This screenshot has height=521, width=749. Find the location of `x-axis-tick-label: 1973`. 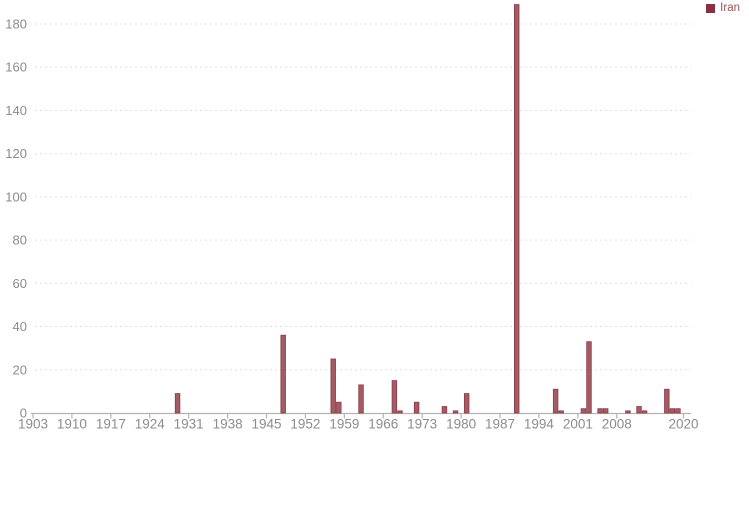

x-axis-tick-label: 1973 is located at coordinates (422, 424).